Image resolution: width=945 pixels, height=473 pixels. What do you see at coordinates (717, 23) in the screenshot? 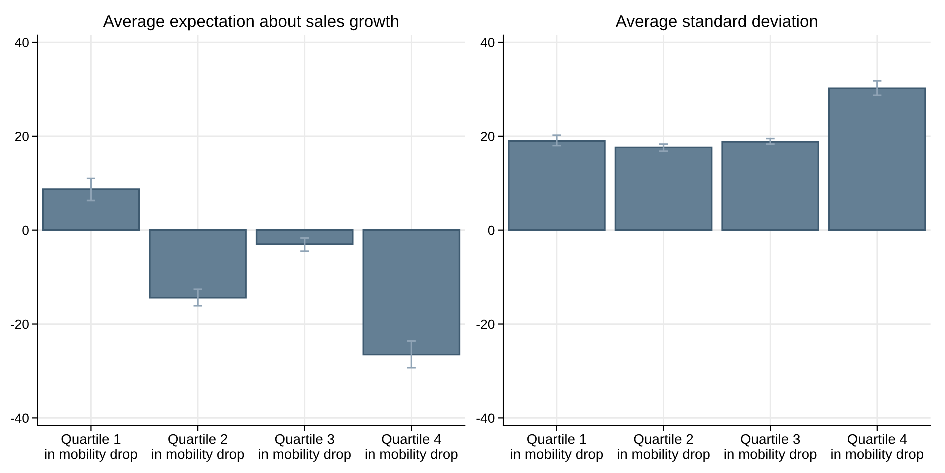
I see `chart-title: Average standard deviation` at bounding box center [717, 23].